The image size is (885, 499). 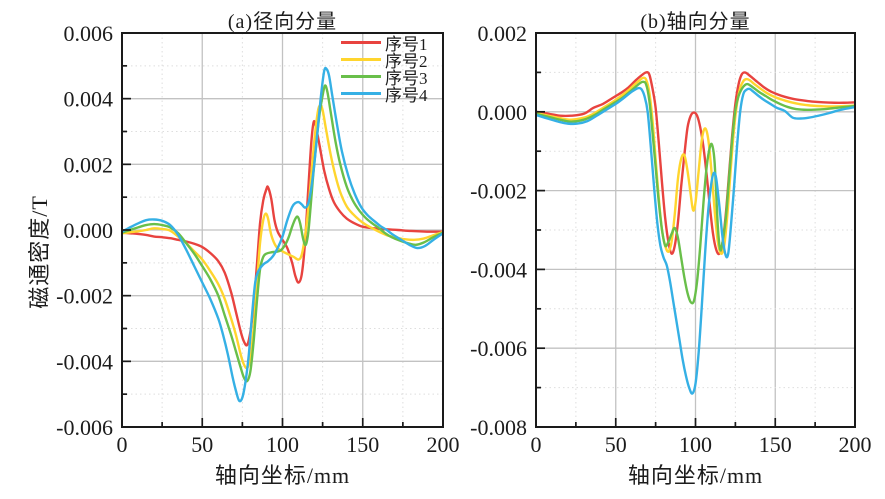 What do you see at coordinates (384, 78) in the screenshot?
I see `legend-item-3: 序号3` at bounding box center [384, 78].